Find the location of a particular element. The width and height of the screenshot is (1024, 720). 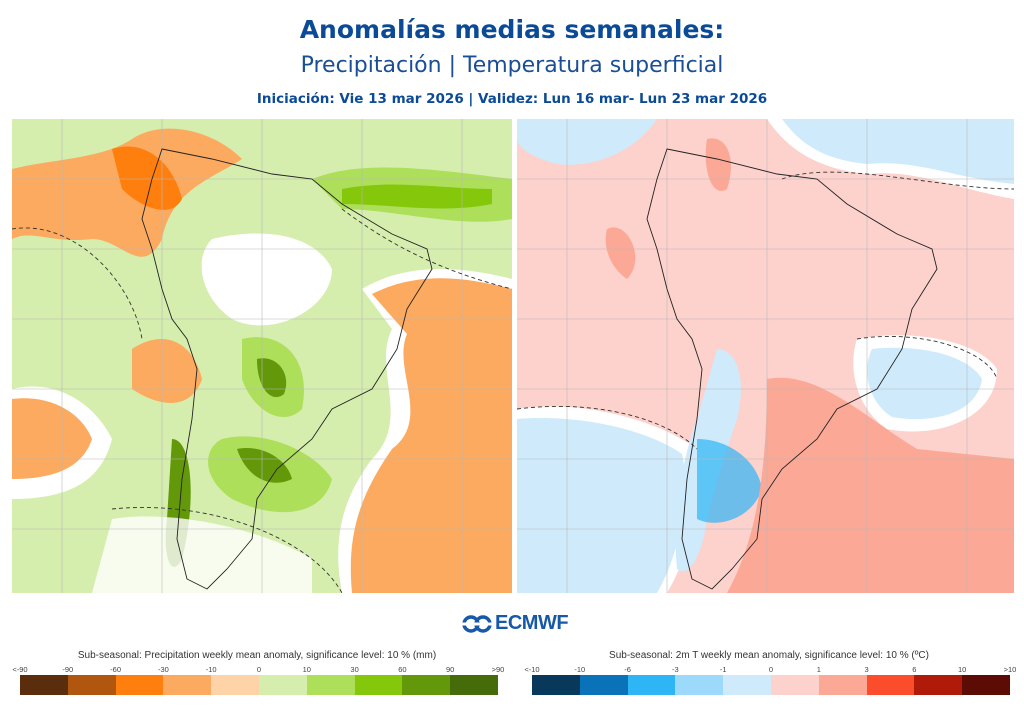

ecmwf-logo-text: ECMWF is located at coordinates (532, 623).